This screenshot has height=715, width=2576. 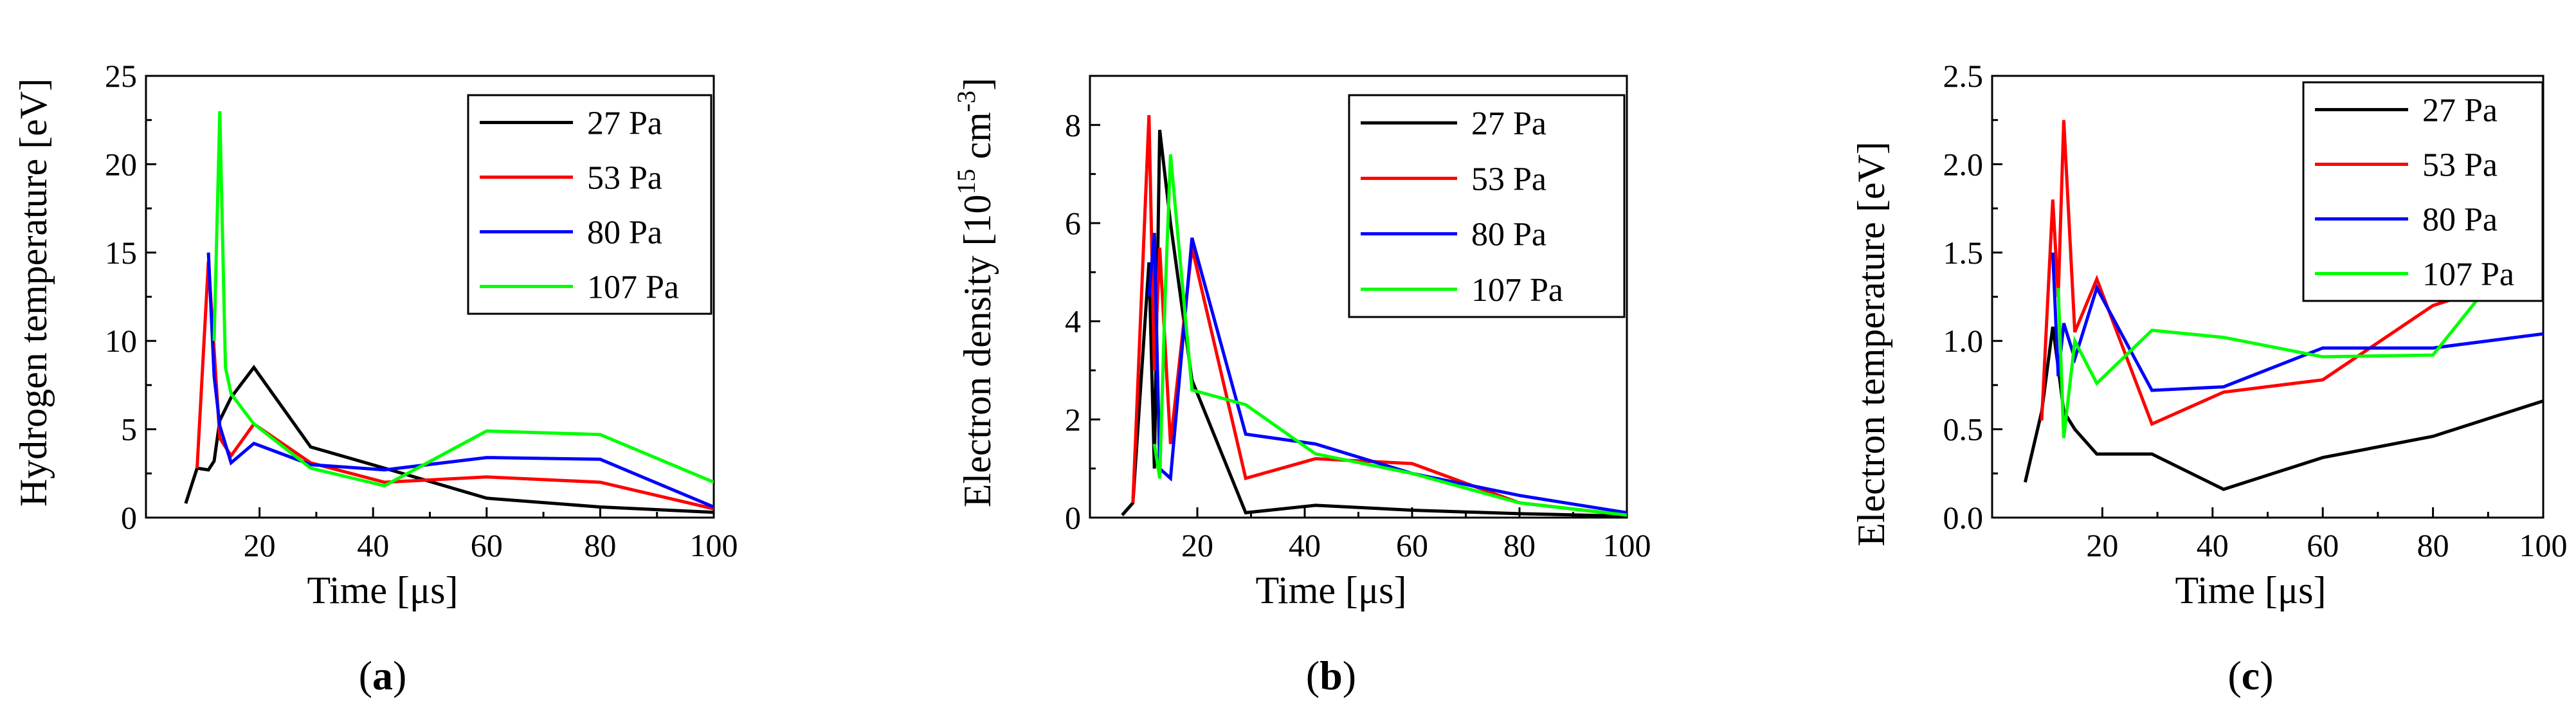 I want to click on legend-label-b: 53 Pa, so click(x=1509, y=179).